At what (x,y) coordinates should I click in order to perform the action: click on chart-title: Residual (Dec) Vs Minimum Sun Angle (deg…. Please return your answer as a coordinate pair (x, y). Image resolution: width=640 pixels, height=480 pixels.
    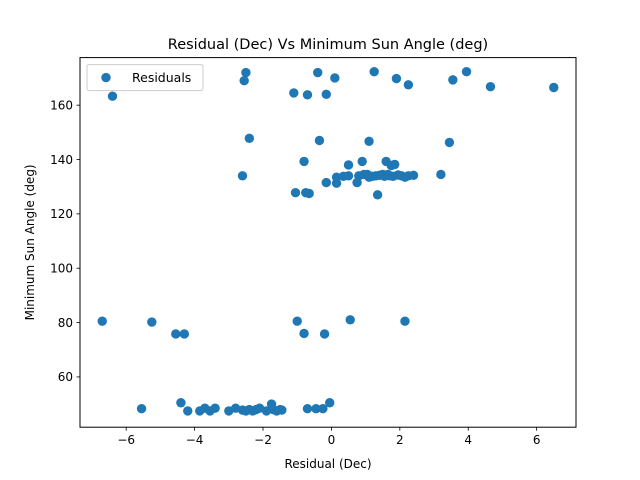
    Looking at the image, I should click on (328, 45).